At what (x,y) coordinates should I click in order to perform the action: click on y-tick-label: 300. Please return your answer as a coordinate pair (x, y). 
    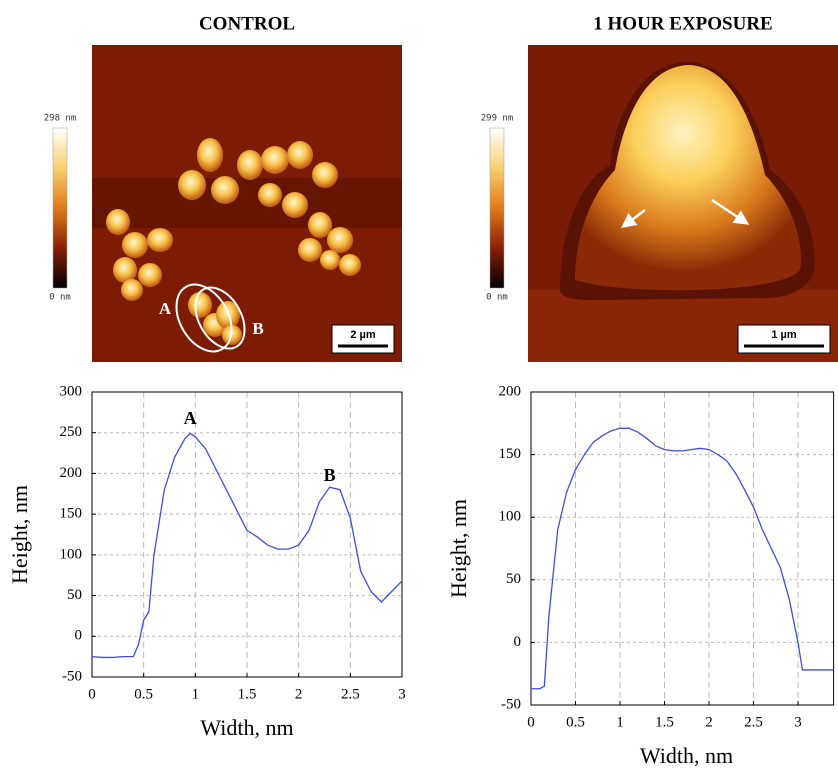
    Looking at the image, I should click on (71, 391).